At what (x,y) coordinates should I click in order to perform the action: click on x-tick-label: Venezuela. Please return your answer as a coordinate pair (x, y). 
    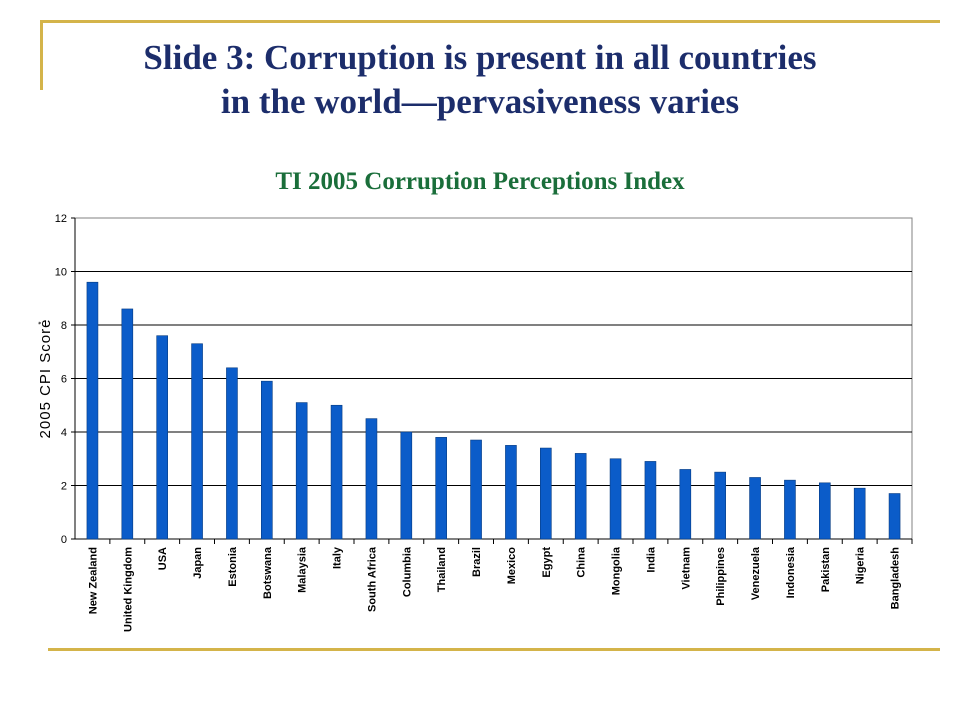
    Looking at the image, I should click on (756, 573).